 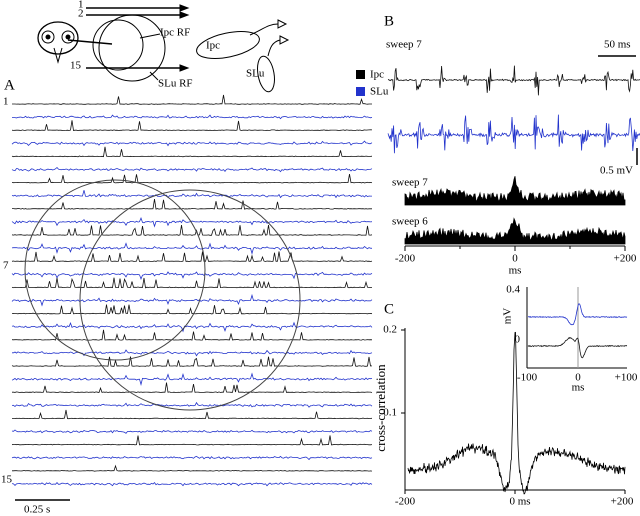 I want to click on inset-y-unit: mV, so click(x=508, y=316).